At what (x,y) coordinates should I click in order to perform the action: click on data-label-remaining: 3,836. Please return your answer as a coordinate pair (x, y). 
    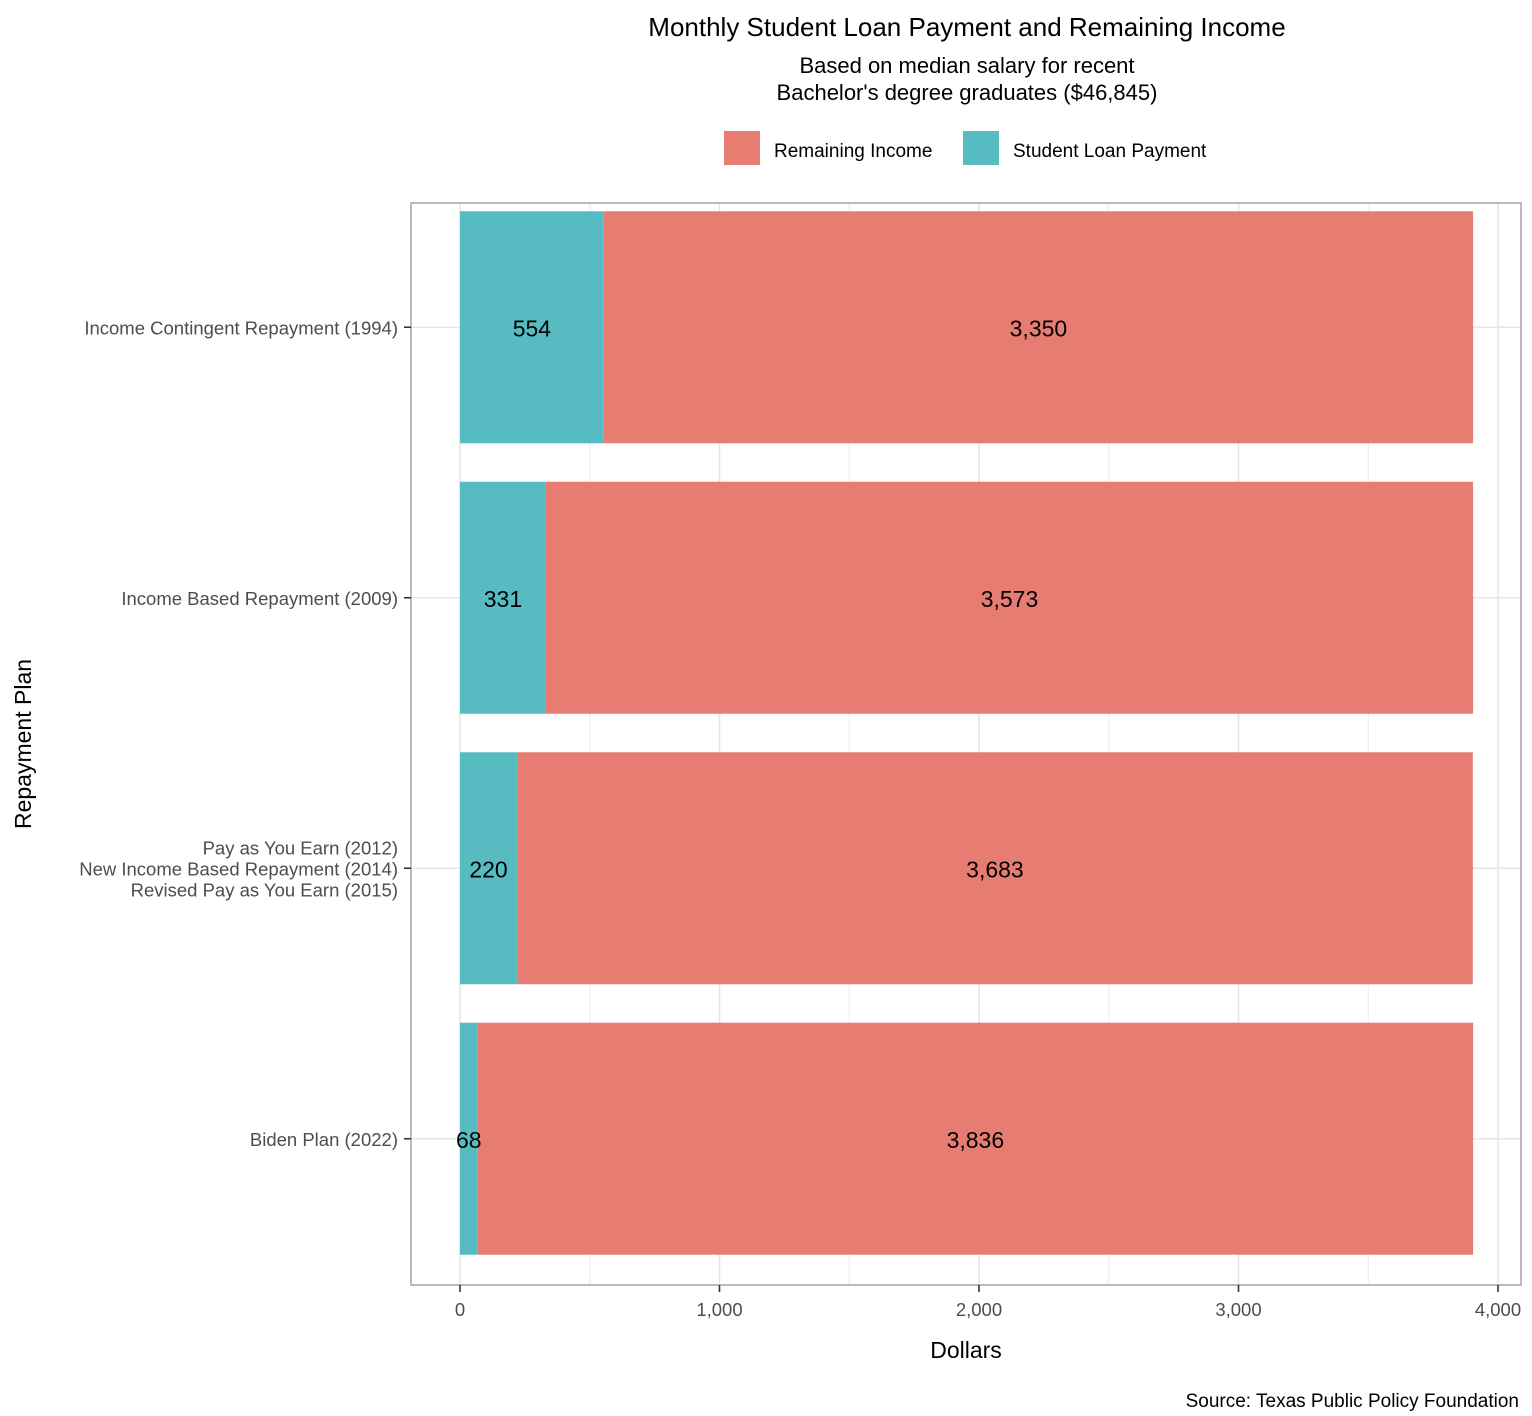
    Looking at the image, I should click on (976, 1140).